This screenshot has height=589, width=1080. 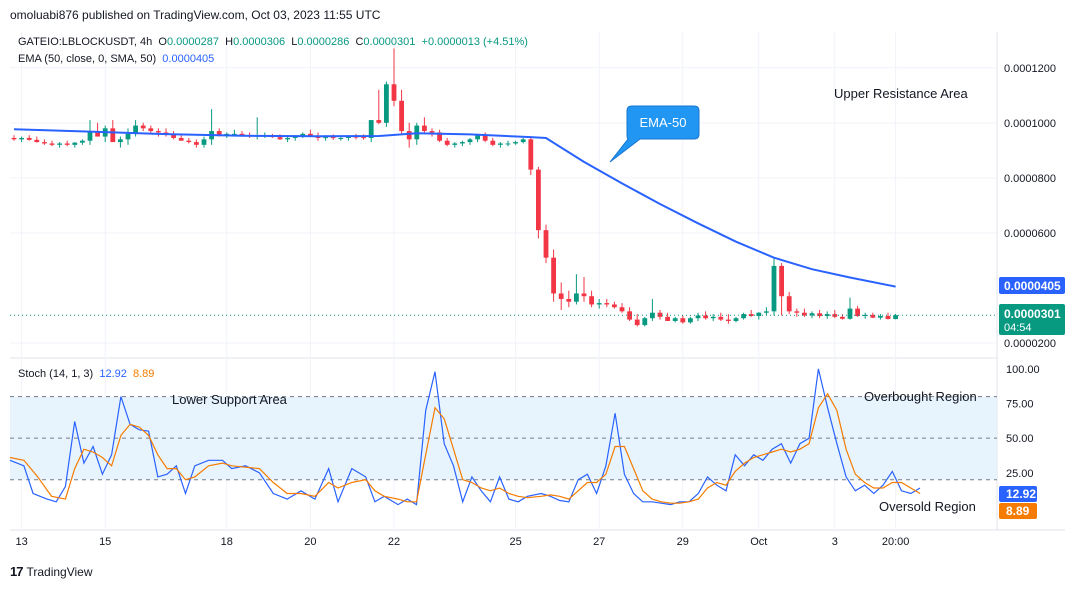 I want to click on time-tick-label: 20:00, so click(x=896, y=542).